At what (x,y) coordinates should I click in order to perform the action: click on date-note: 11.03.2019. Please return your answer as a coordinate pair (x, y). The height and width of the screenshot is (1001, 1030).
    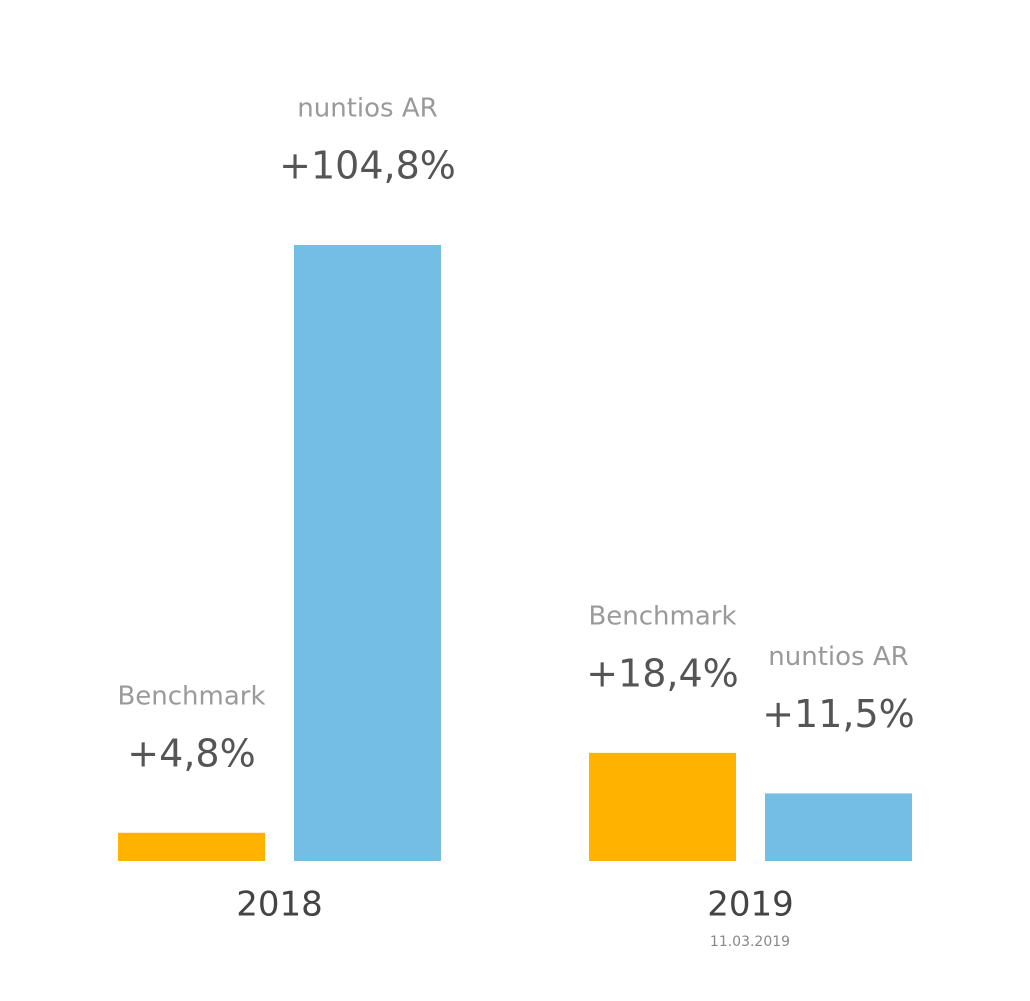
    Looking at the image, I should click on (750, 942).